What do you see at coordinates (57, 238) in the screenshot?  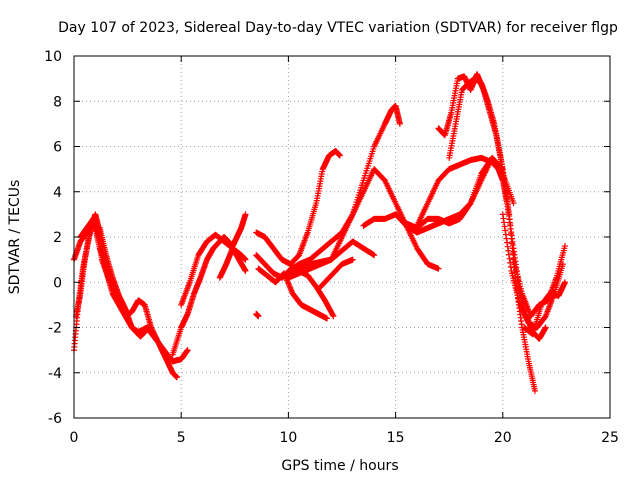 I see `y-tick-label: 2` at bounding box center [57, 238].